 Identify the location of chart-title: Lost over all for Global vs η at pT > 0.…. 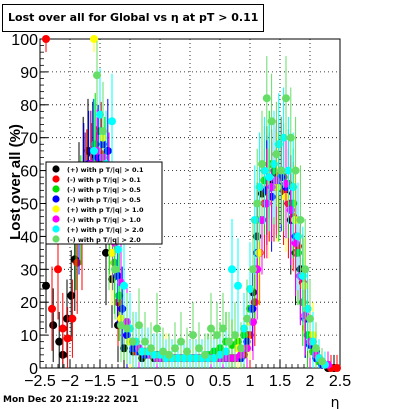
(133, 18).